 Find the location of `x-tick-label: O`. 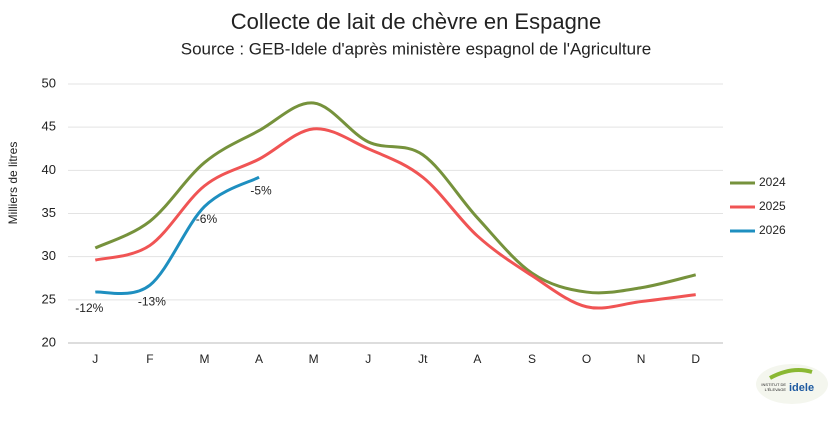

x-tick-label: O is located at coordinates (586, 359).